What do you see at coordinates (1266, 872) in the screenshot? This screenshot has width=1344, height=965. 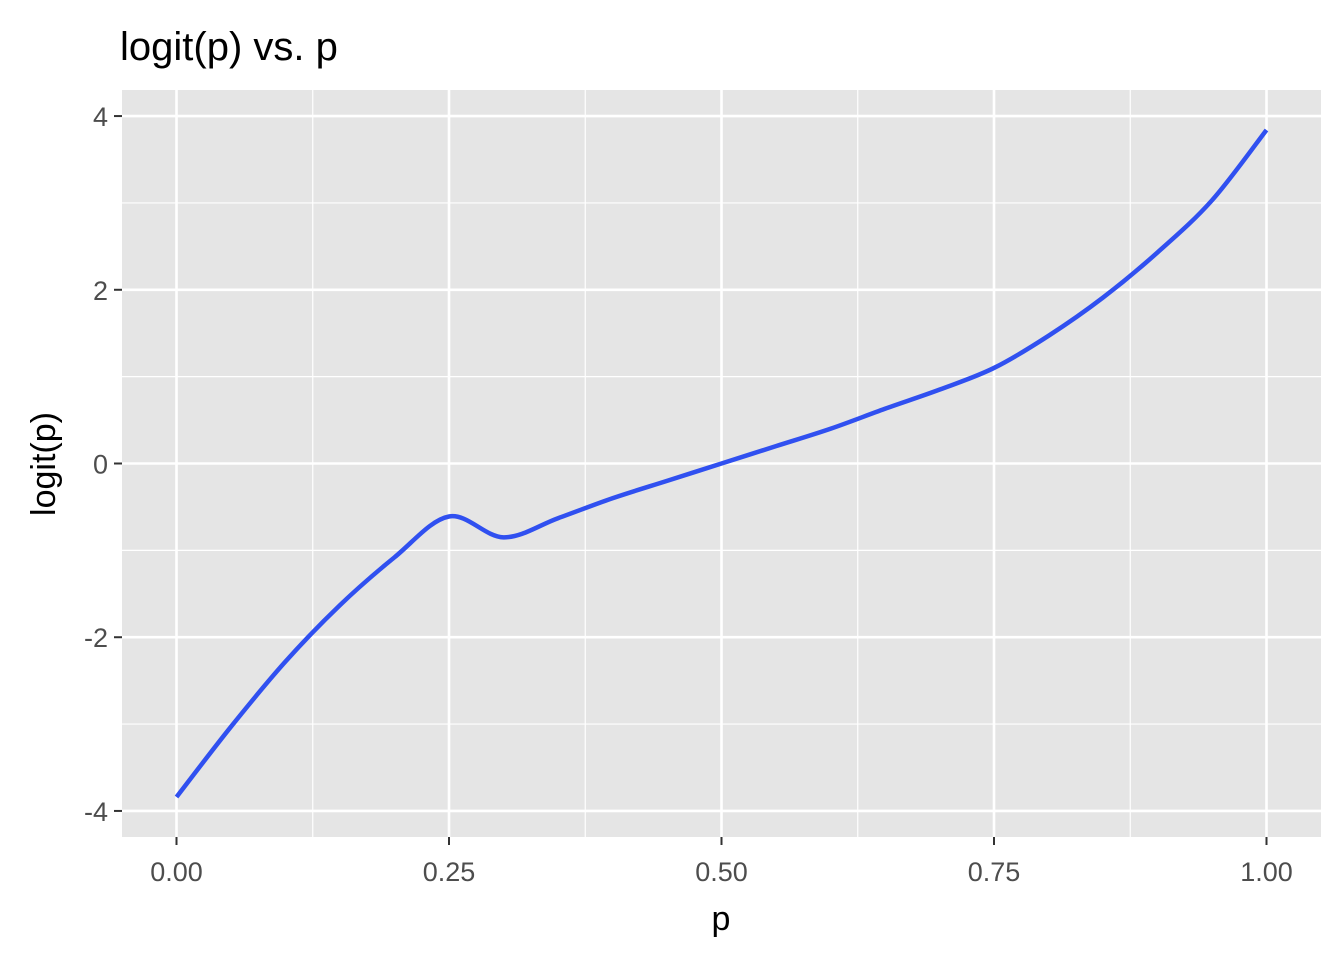 I see `x-tick-label: 1.00` at bounding box center [1266, 872].